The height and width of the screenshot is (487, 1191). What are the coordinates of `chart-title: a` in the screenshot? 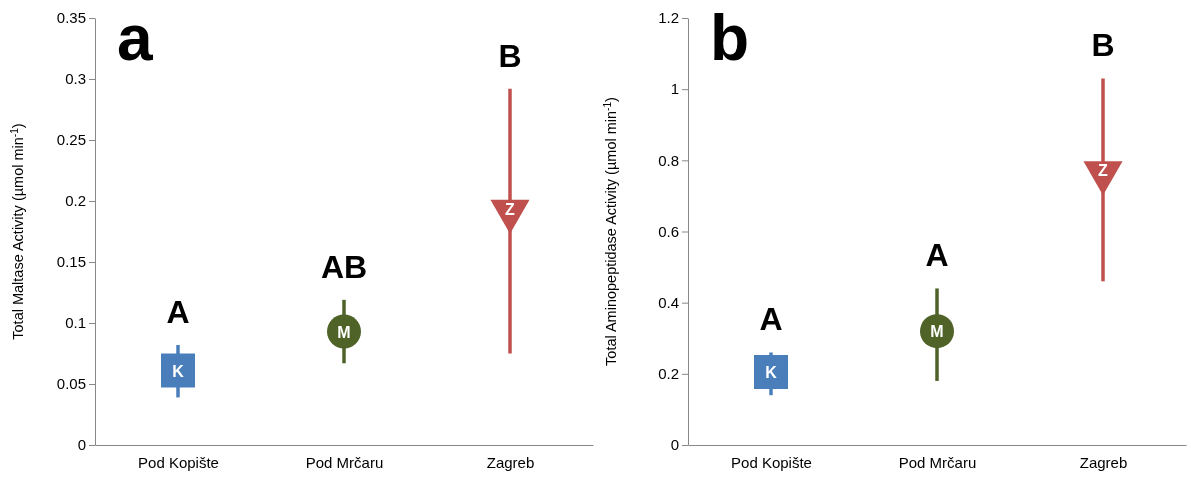 It's located at (135, 38).